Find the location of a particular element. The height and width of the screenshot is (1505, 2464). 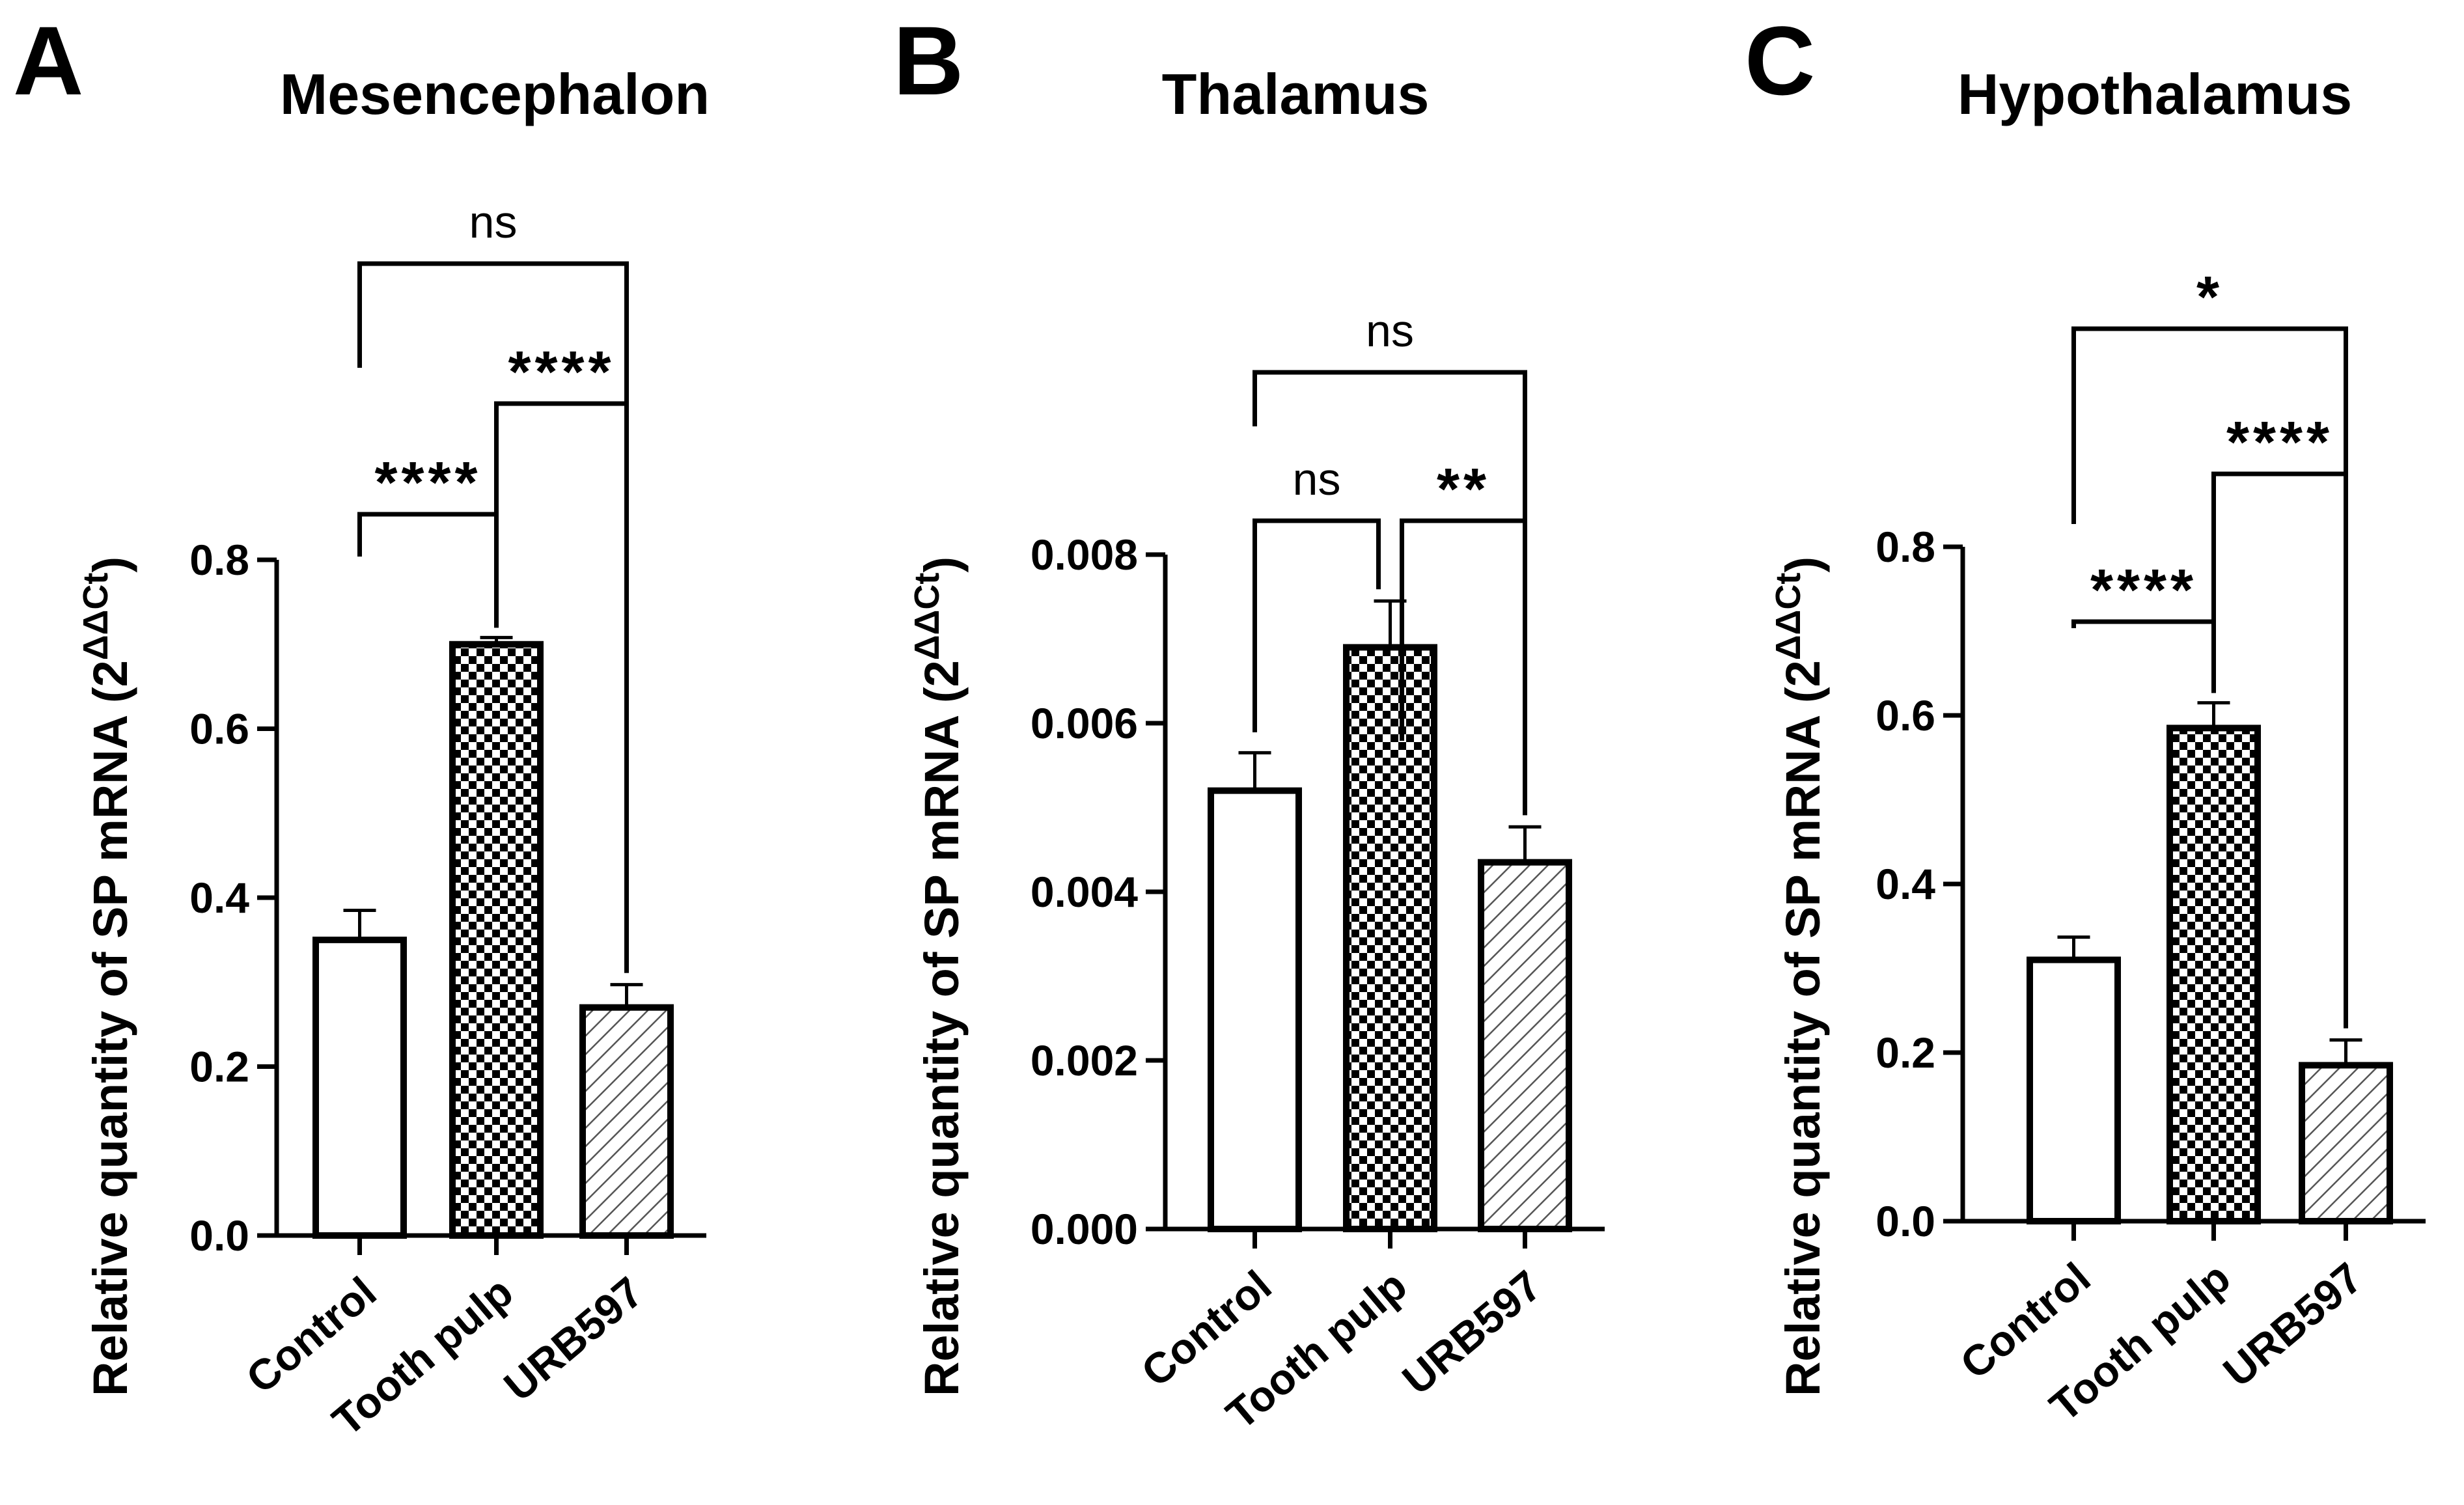

significance-label: ** is located at coordinates (1463, 489).